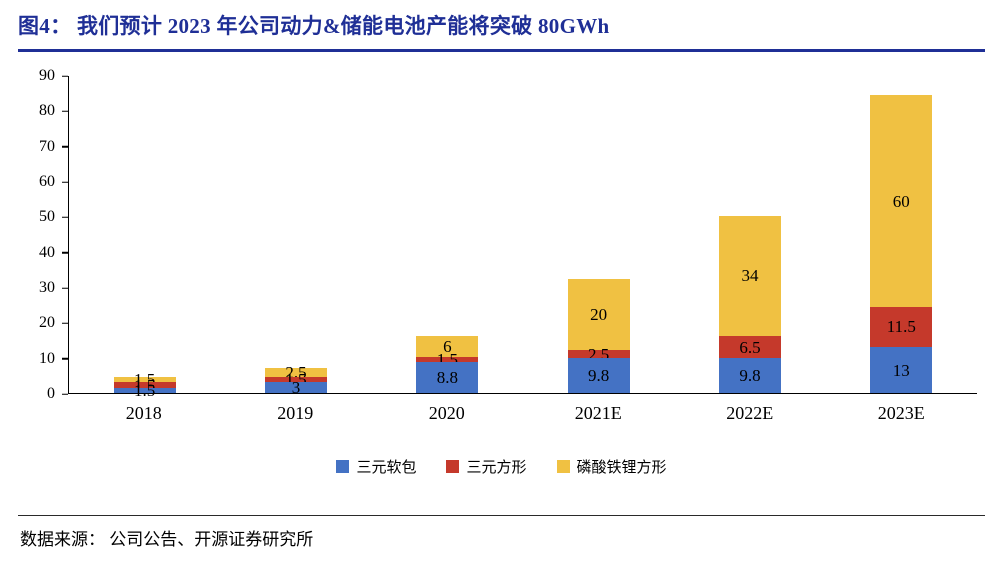 This screenshot has height=562, width=1003. Describe the element at coordinates (47, 358) in the screenshot. I see `y-tick-label: 10` at that location.